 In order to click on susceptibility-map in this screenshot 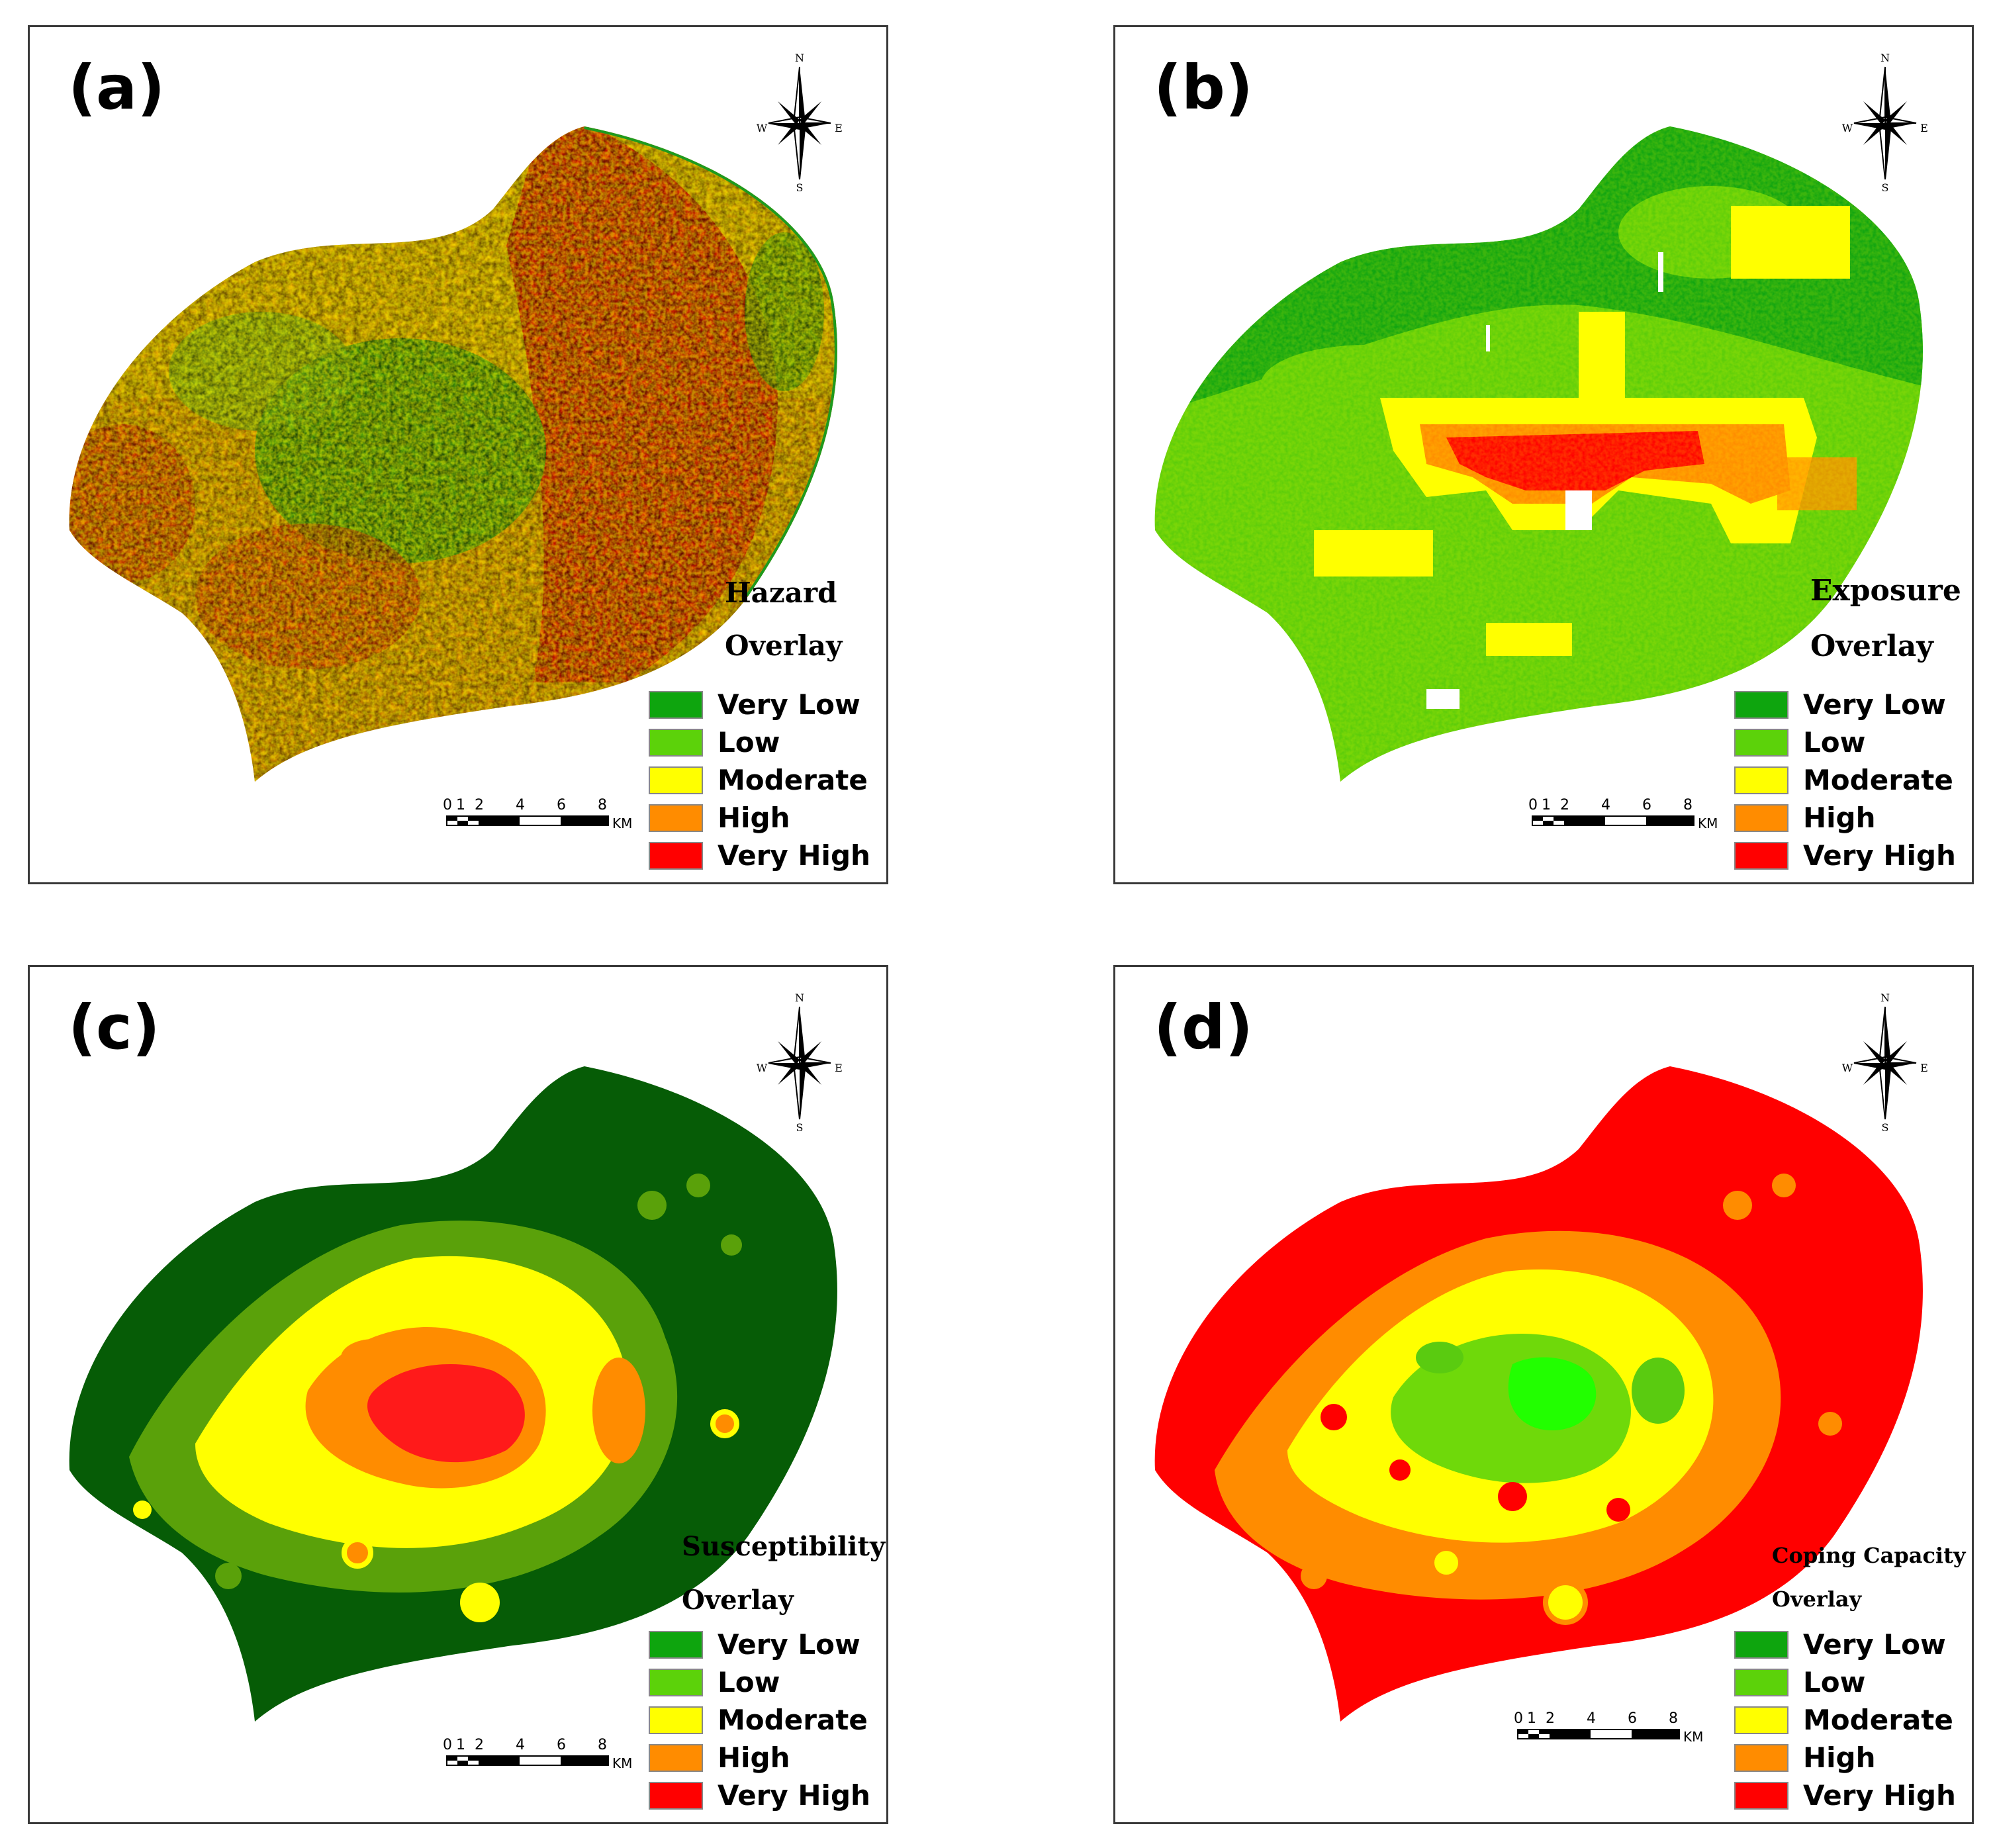, I will do `click(453, 1394)`.